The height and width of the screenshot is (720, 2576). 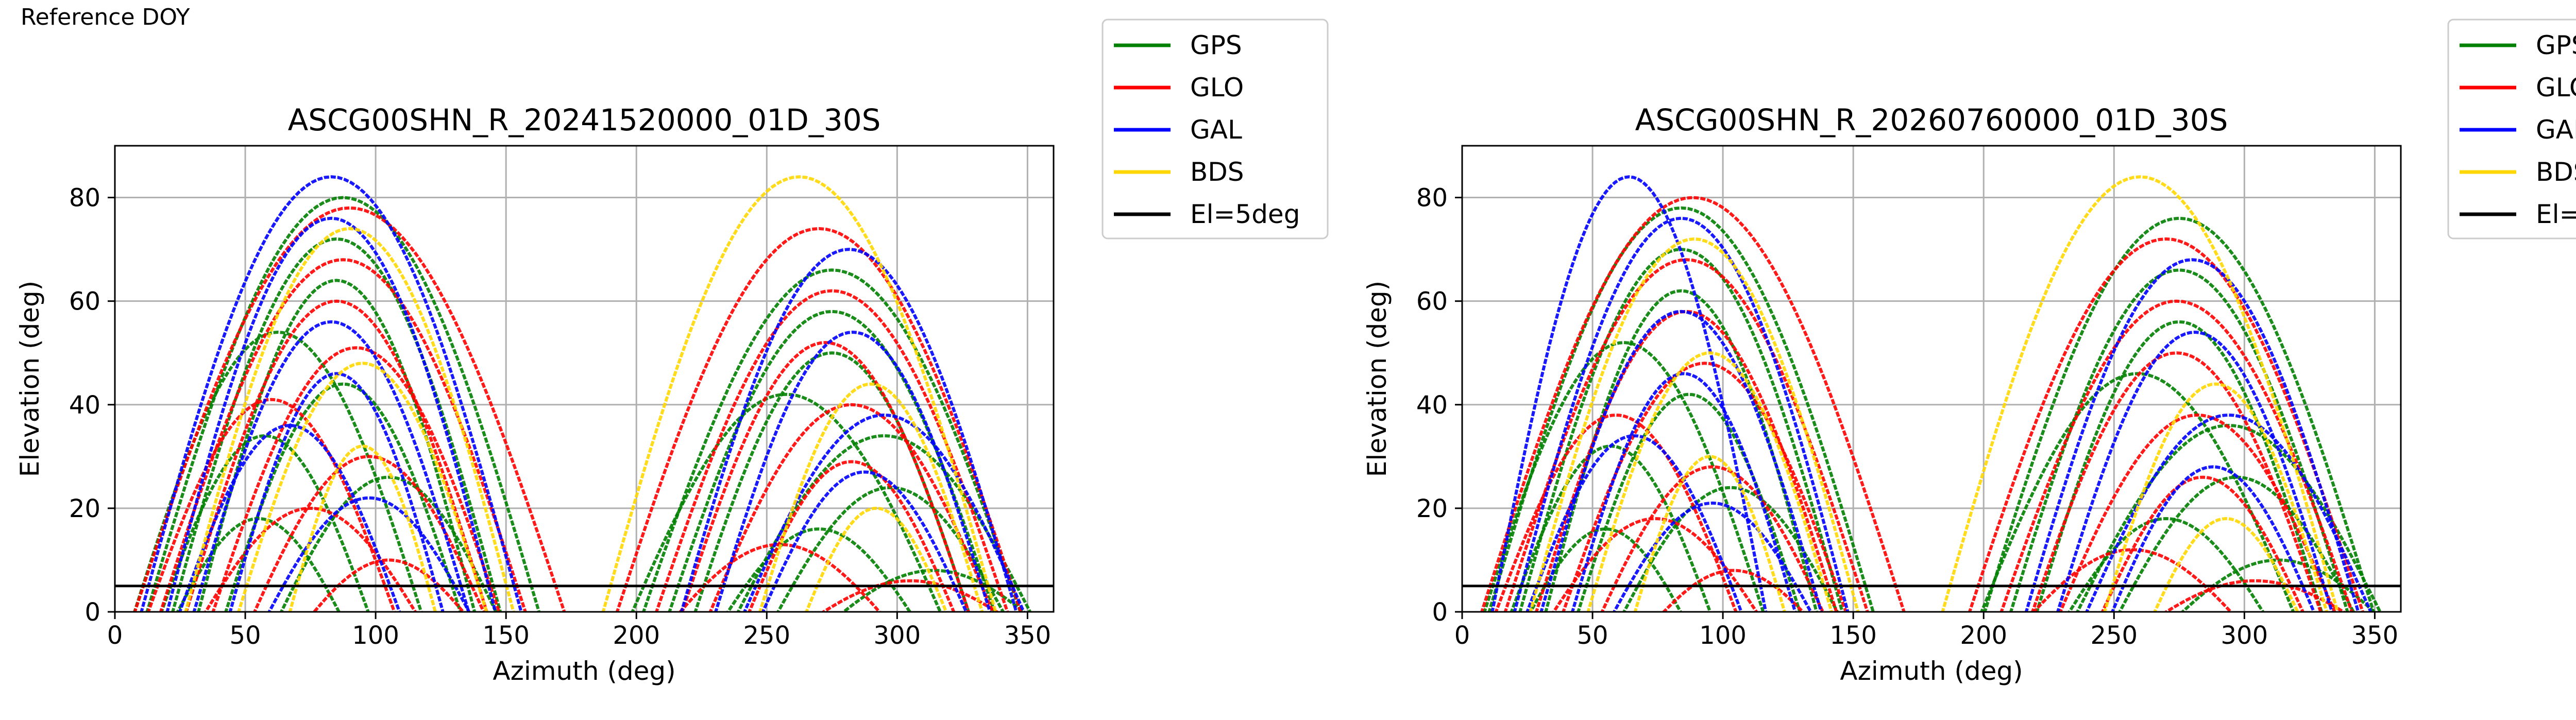 What do you see at coordinates (84, 508) in the screenshot?
I see `y-tick-label: 20` at bounding box center [84, 508].